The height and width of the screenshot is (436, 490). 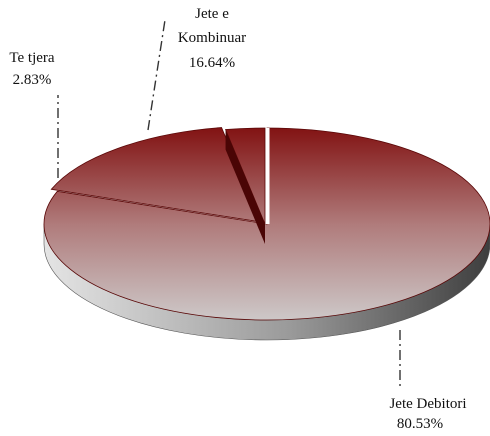 I want to click on pie-slice-jete-e-kombinuar, so click(x=156, y=175).